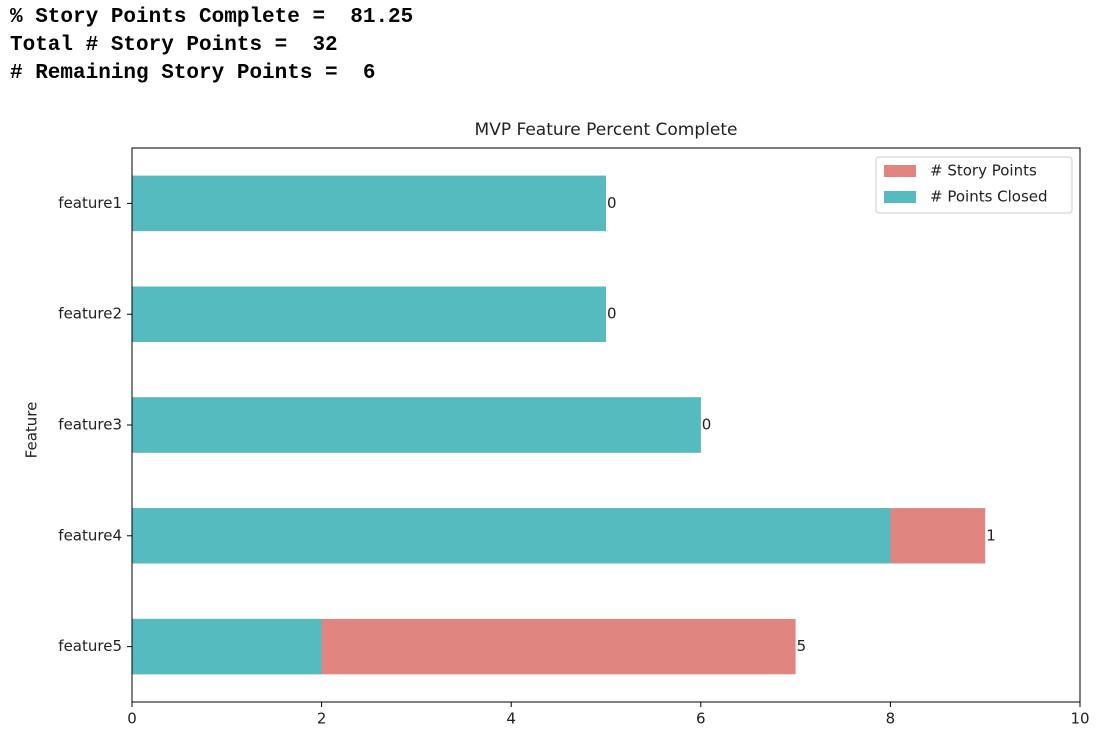 Image resolution: width=1104 pixels, height=750 pixels. I want to click on output-line: # Remaining Story Points = 6, so click(193, 73).